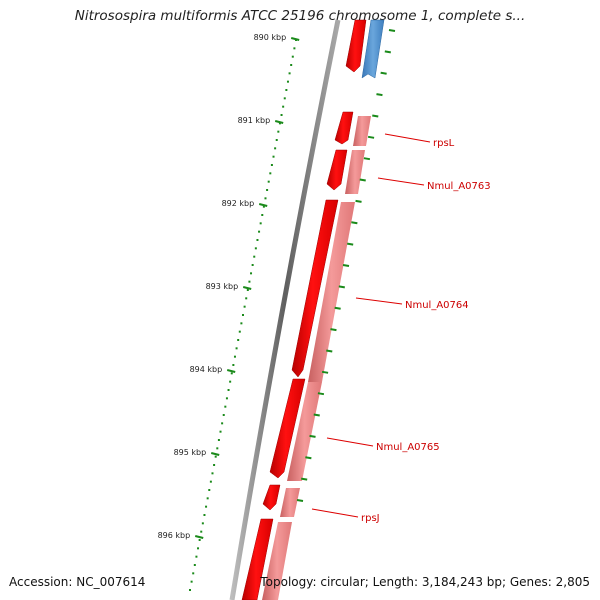 This screenshot has height=600, width=600. I want to click on gene-nmul-a0763, so click(345, 171).